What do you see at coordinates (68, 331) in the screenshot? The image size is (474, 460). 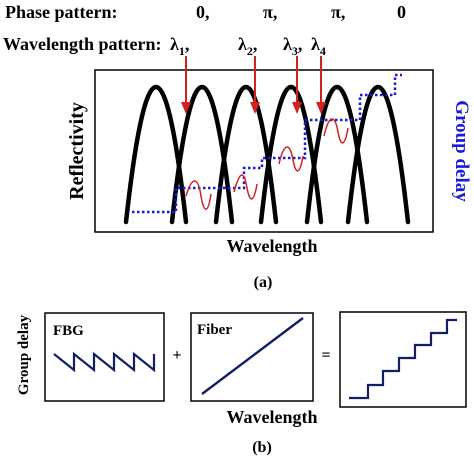 I see `panel-fbg-label: FBG` at bounding box center [68, 331].